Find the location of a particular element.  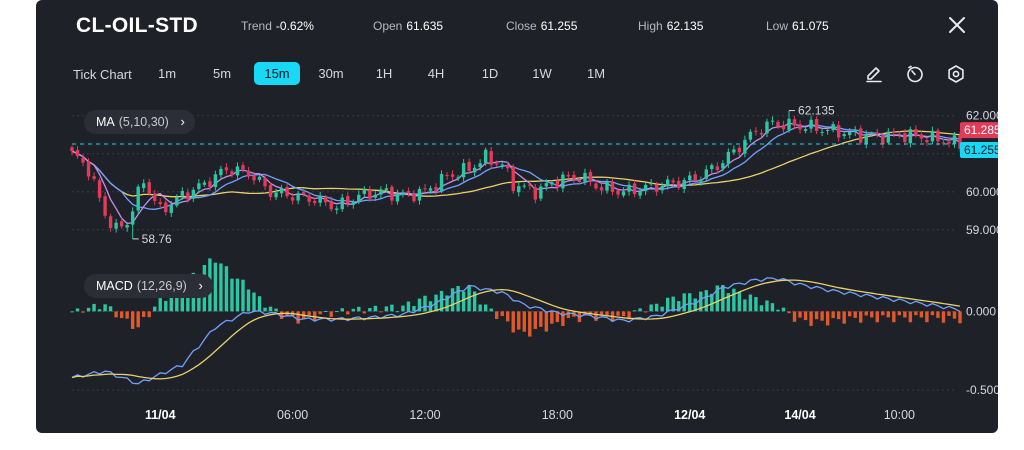

open-label: Open is located at coordinates (388, 26).